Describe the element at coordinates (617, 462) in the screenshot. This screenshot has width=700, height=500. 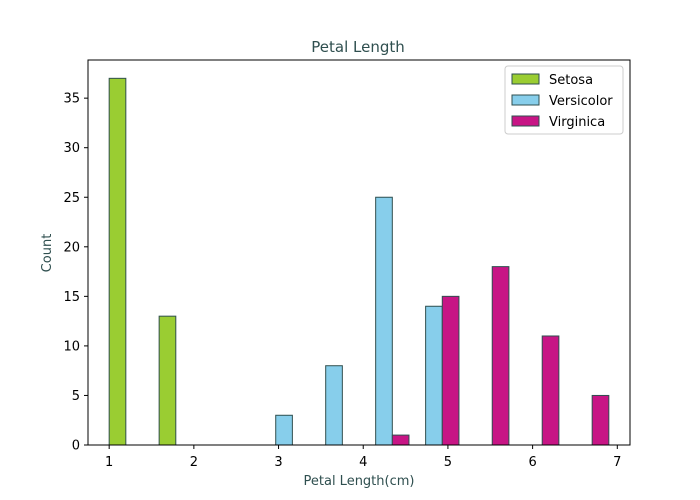
I see `x-tick-label: 7` at that location.